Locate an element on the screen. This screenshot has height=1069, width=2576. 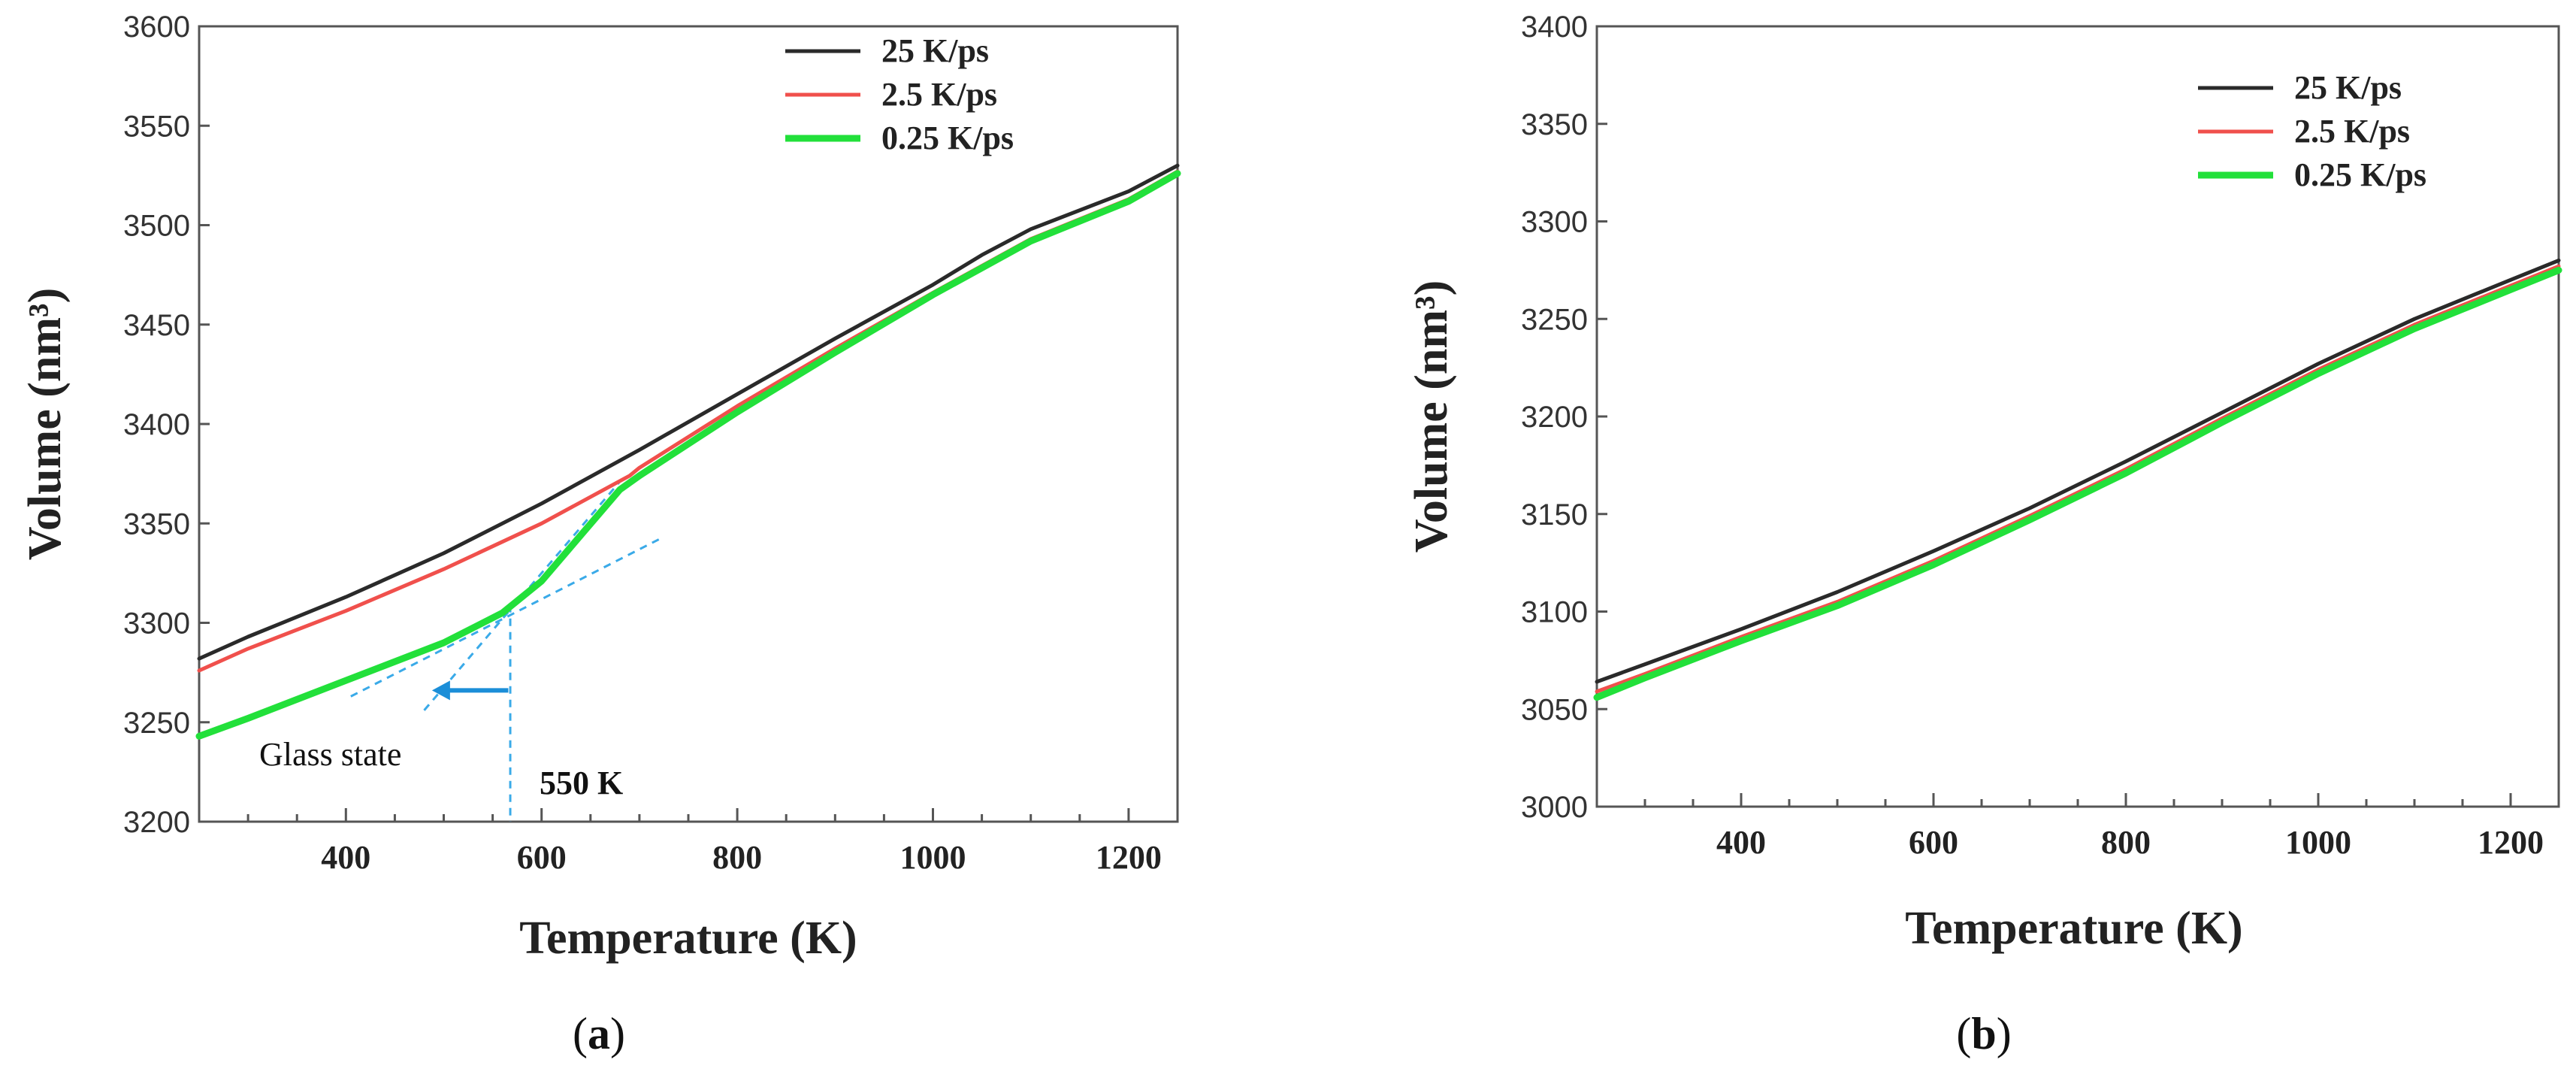
panel-b-y-tick-label: 3300 is located at coordinates (1555, 222).